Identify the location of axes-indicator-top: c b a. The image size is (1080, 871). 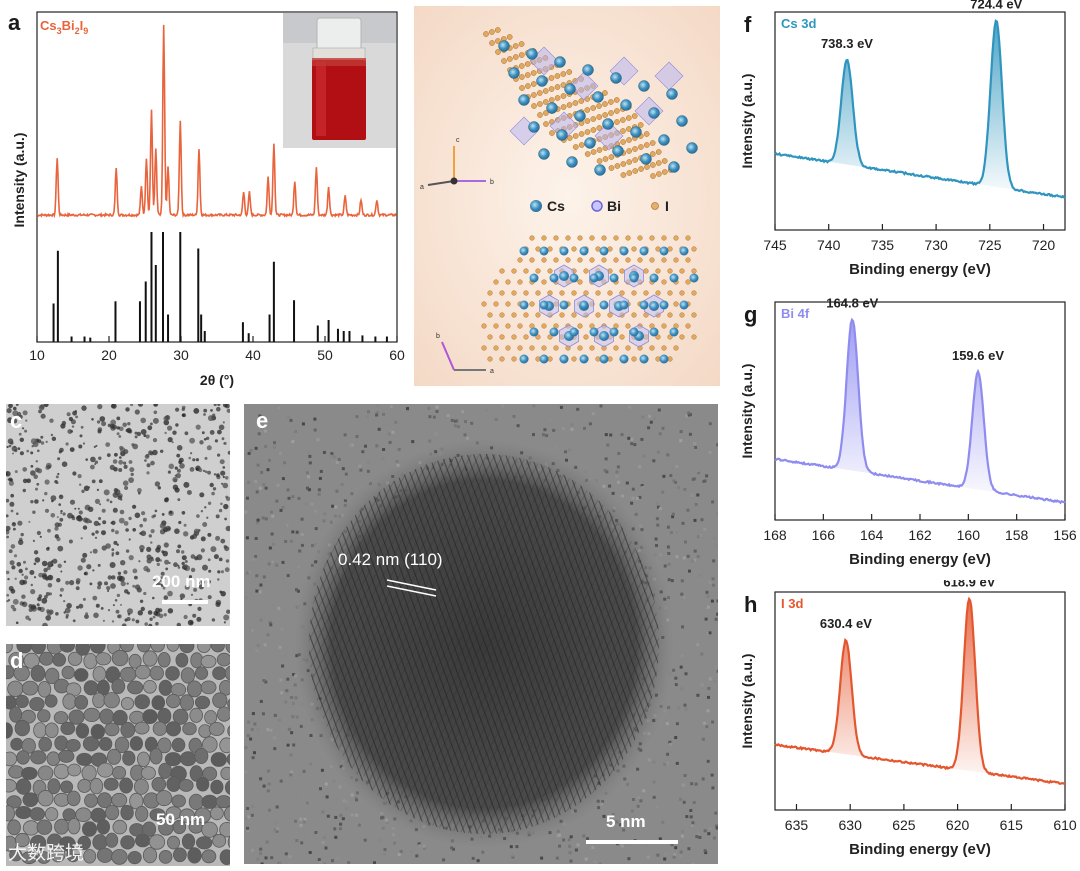
(457, 164).